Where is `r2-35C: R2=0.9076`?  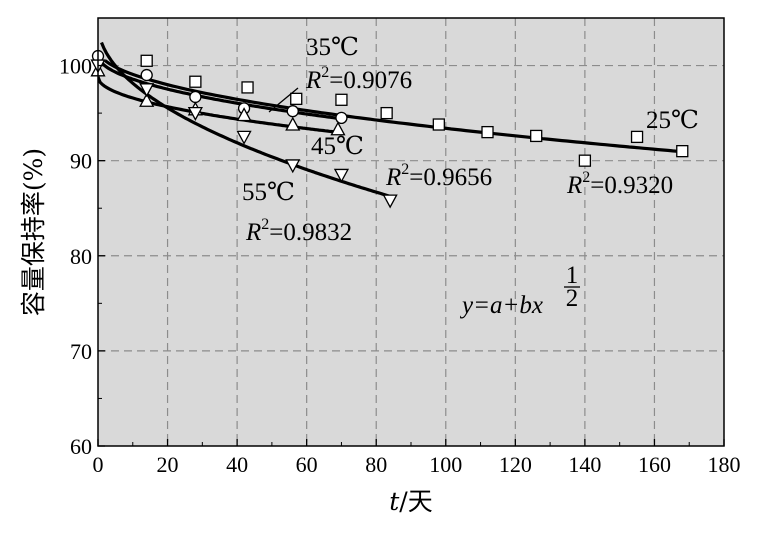 r2-35C: R2=0.9076 is located at coordinates (358, 79).